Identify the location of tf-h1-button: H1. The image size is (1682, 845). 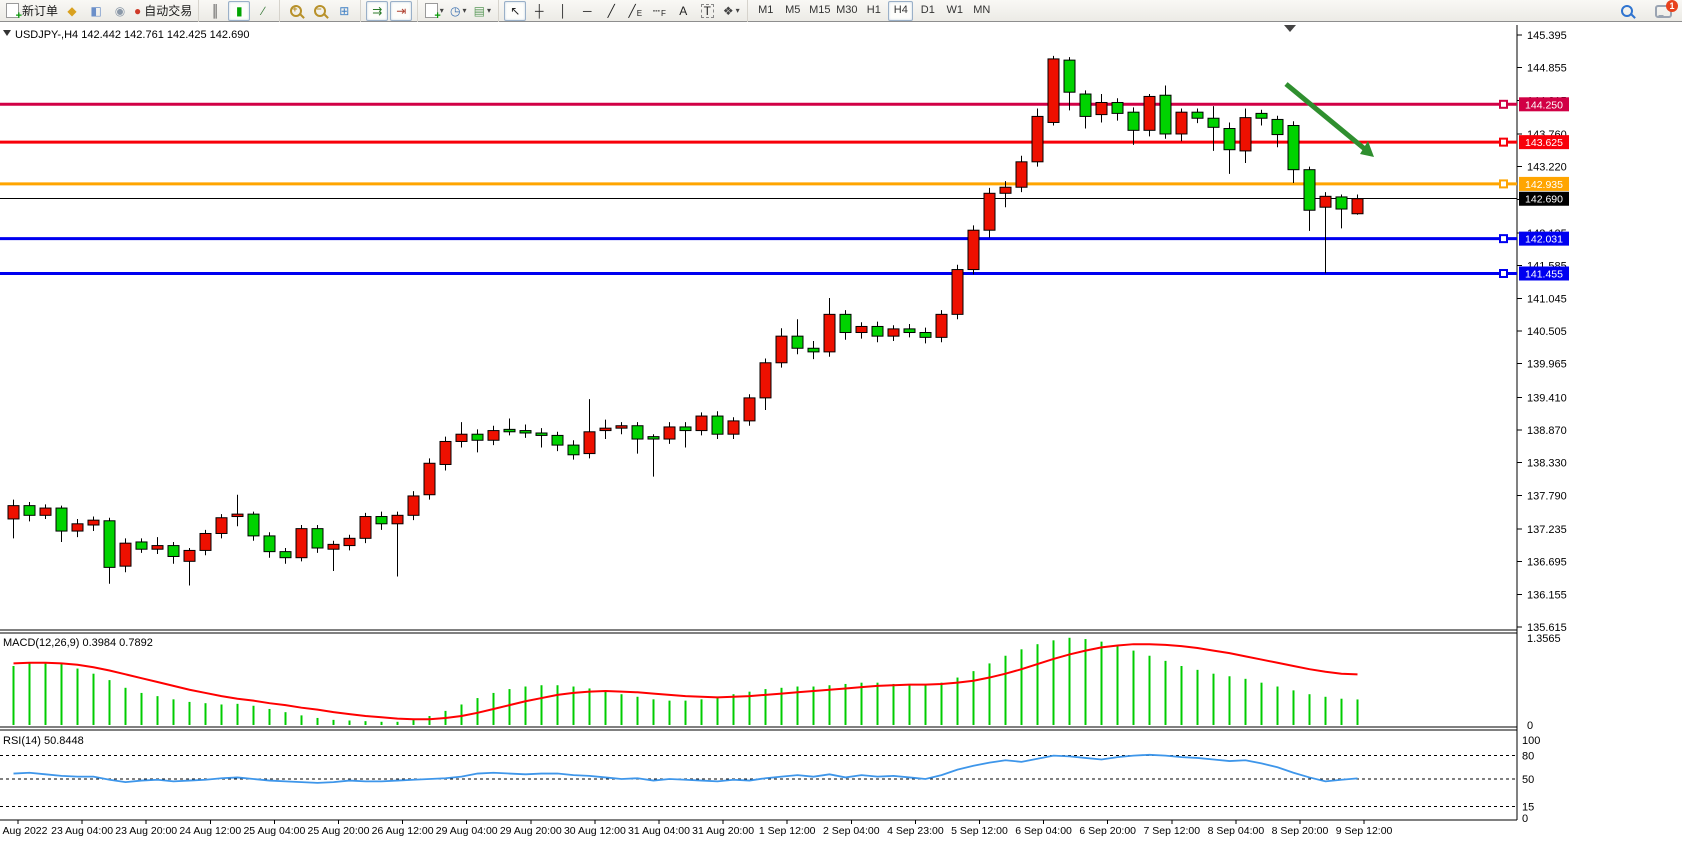
(873, 10).